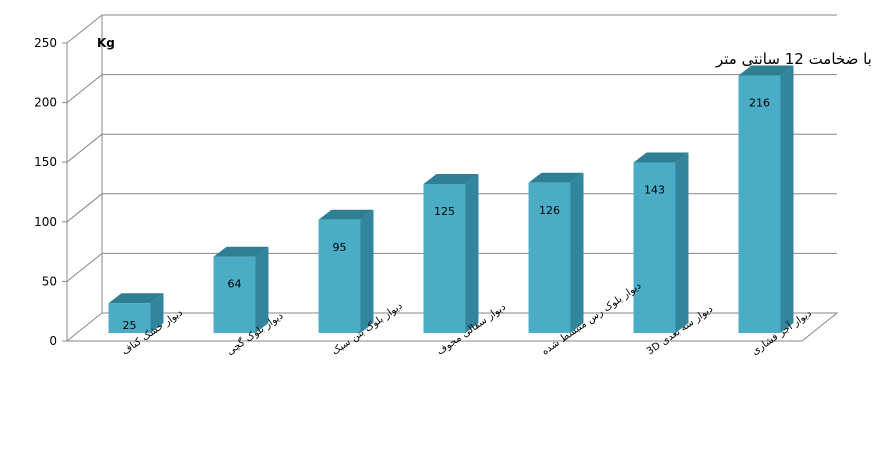  What do you see at coordinates (340, 247) in the screenshot?
I see `data-label: 95` at bounding box center [340, 247].